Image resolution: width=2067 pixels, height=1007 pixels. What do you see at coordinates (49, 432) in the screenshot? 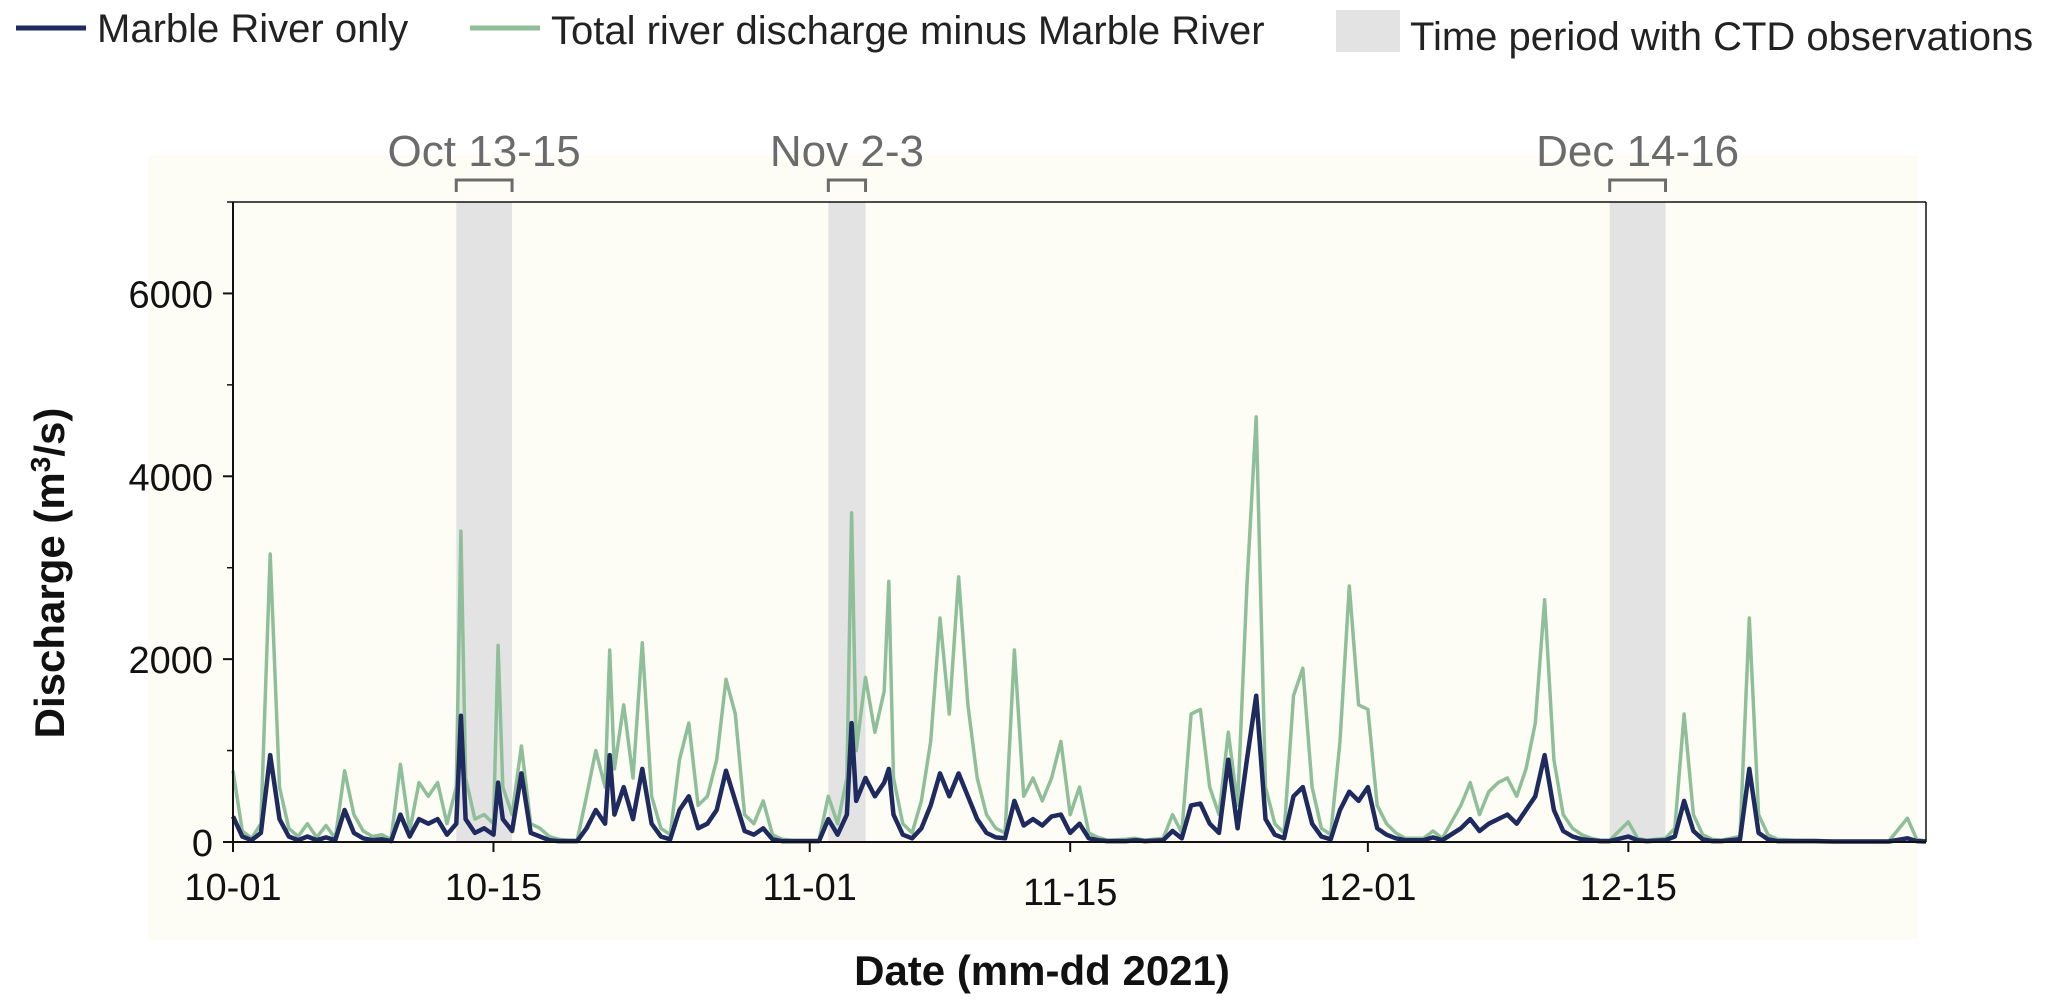
I see `y-axis-title-end: /s)` at bounding box center [49, 432].